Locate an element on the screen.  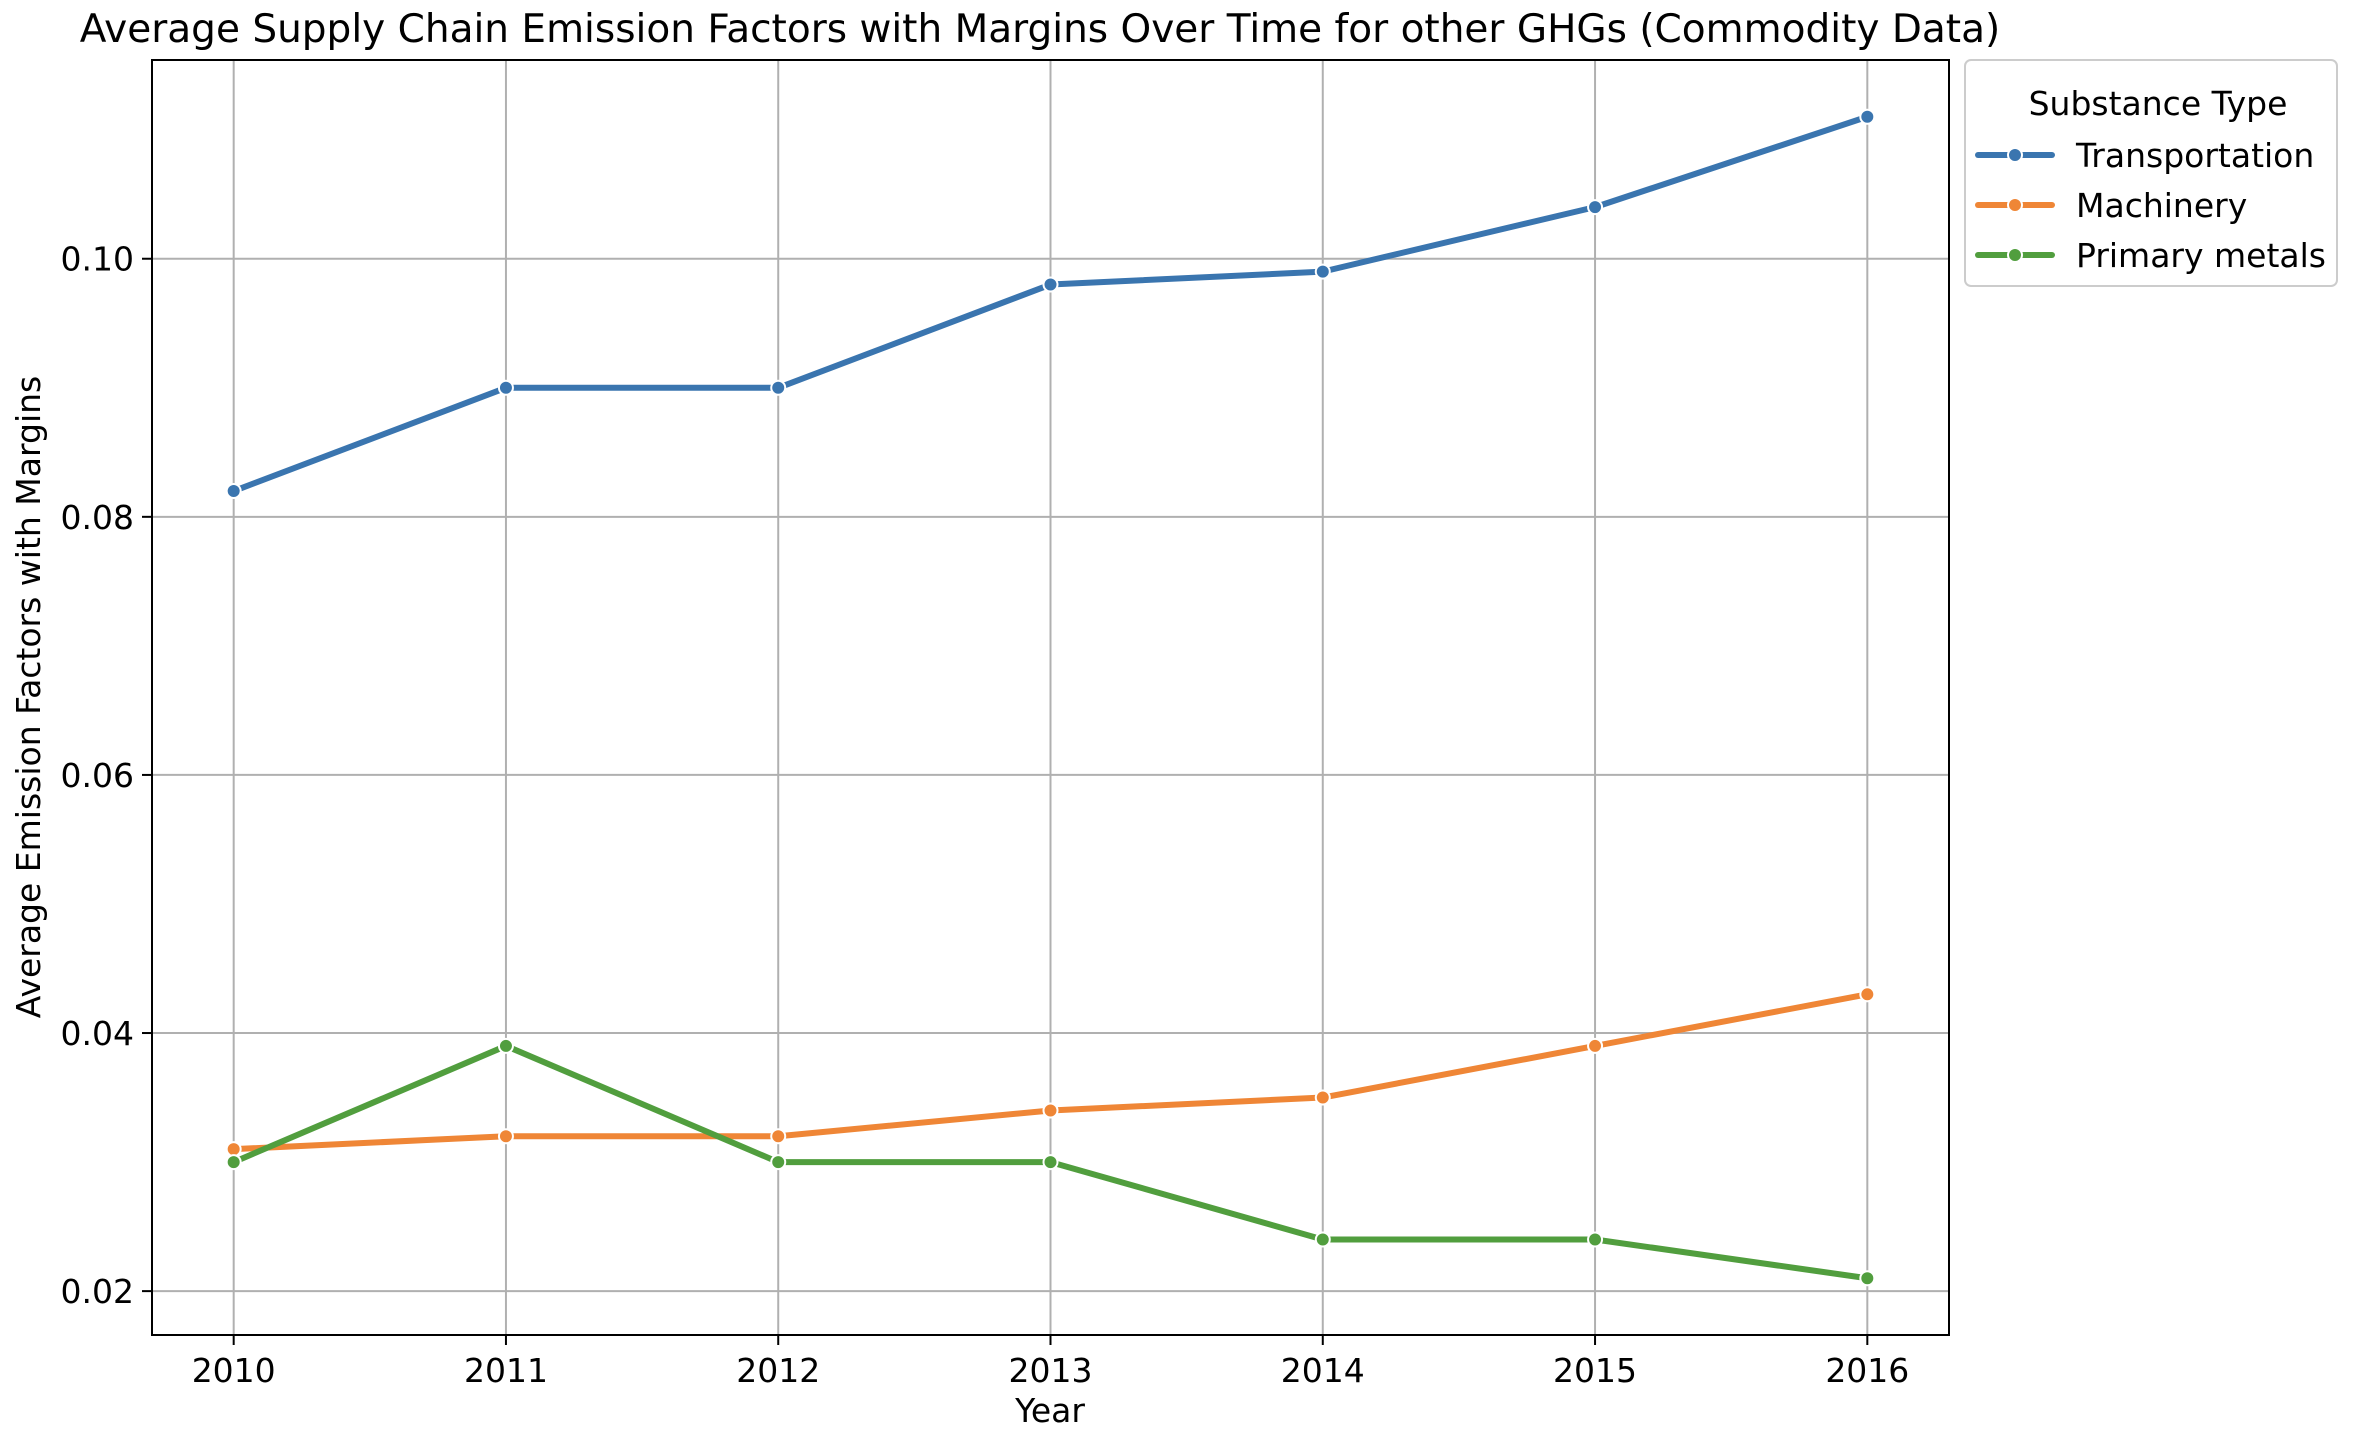
y-axis-ticks: 0.02 0.04 0.06 0.08 0.10 is located at coordinates (106, 775).